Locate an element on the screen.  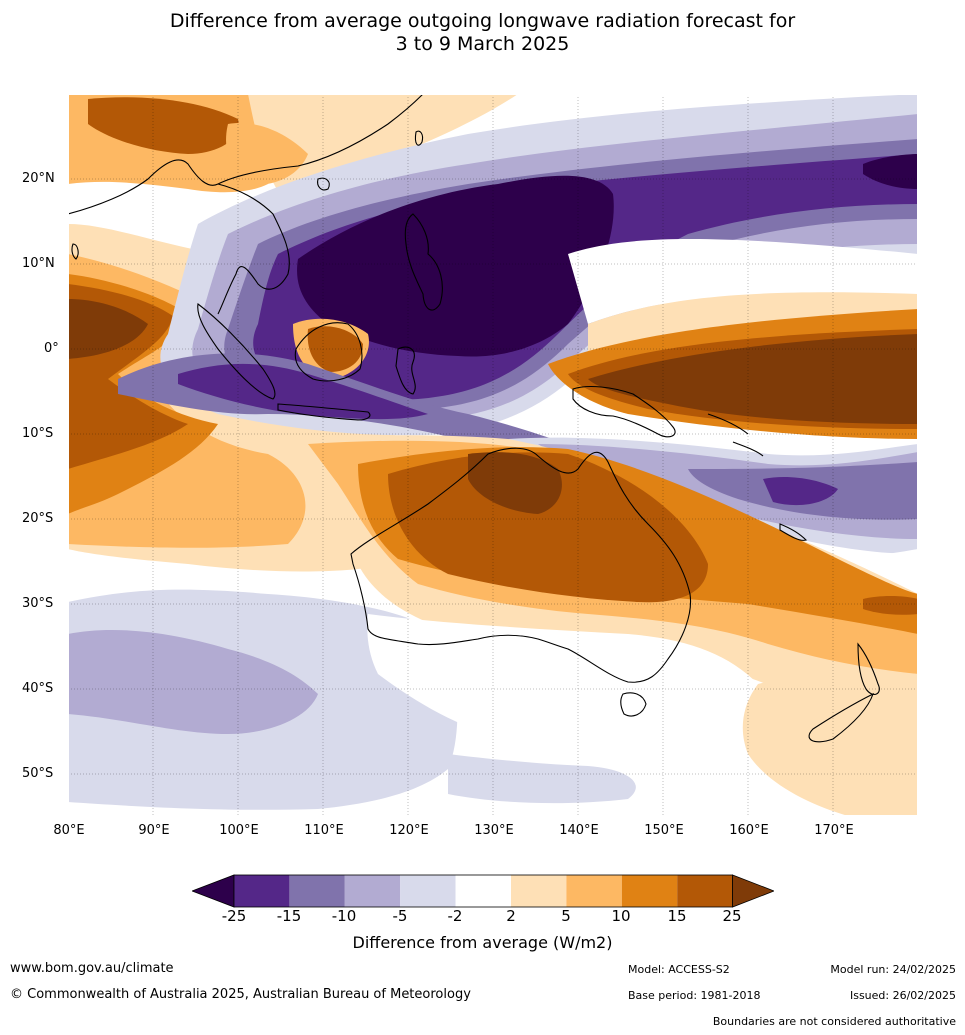
pacific-white-band is located at coordinates (743, 281).